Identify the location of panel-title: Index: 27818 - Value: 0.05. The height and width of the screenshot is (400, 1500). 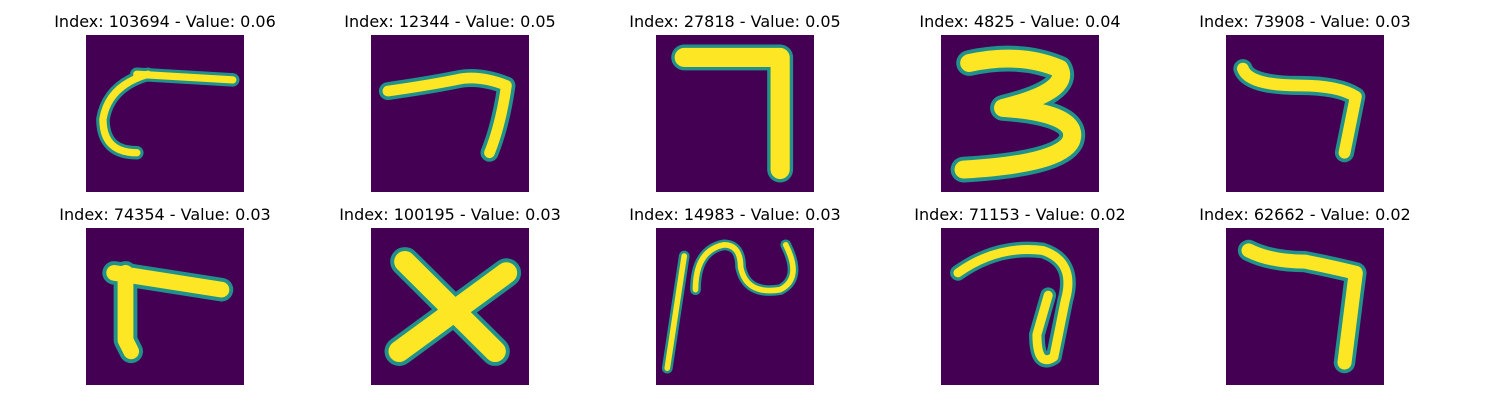
(735, 21).